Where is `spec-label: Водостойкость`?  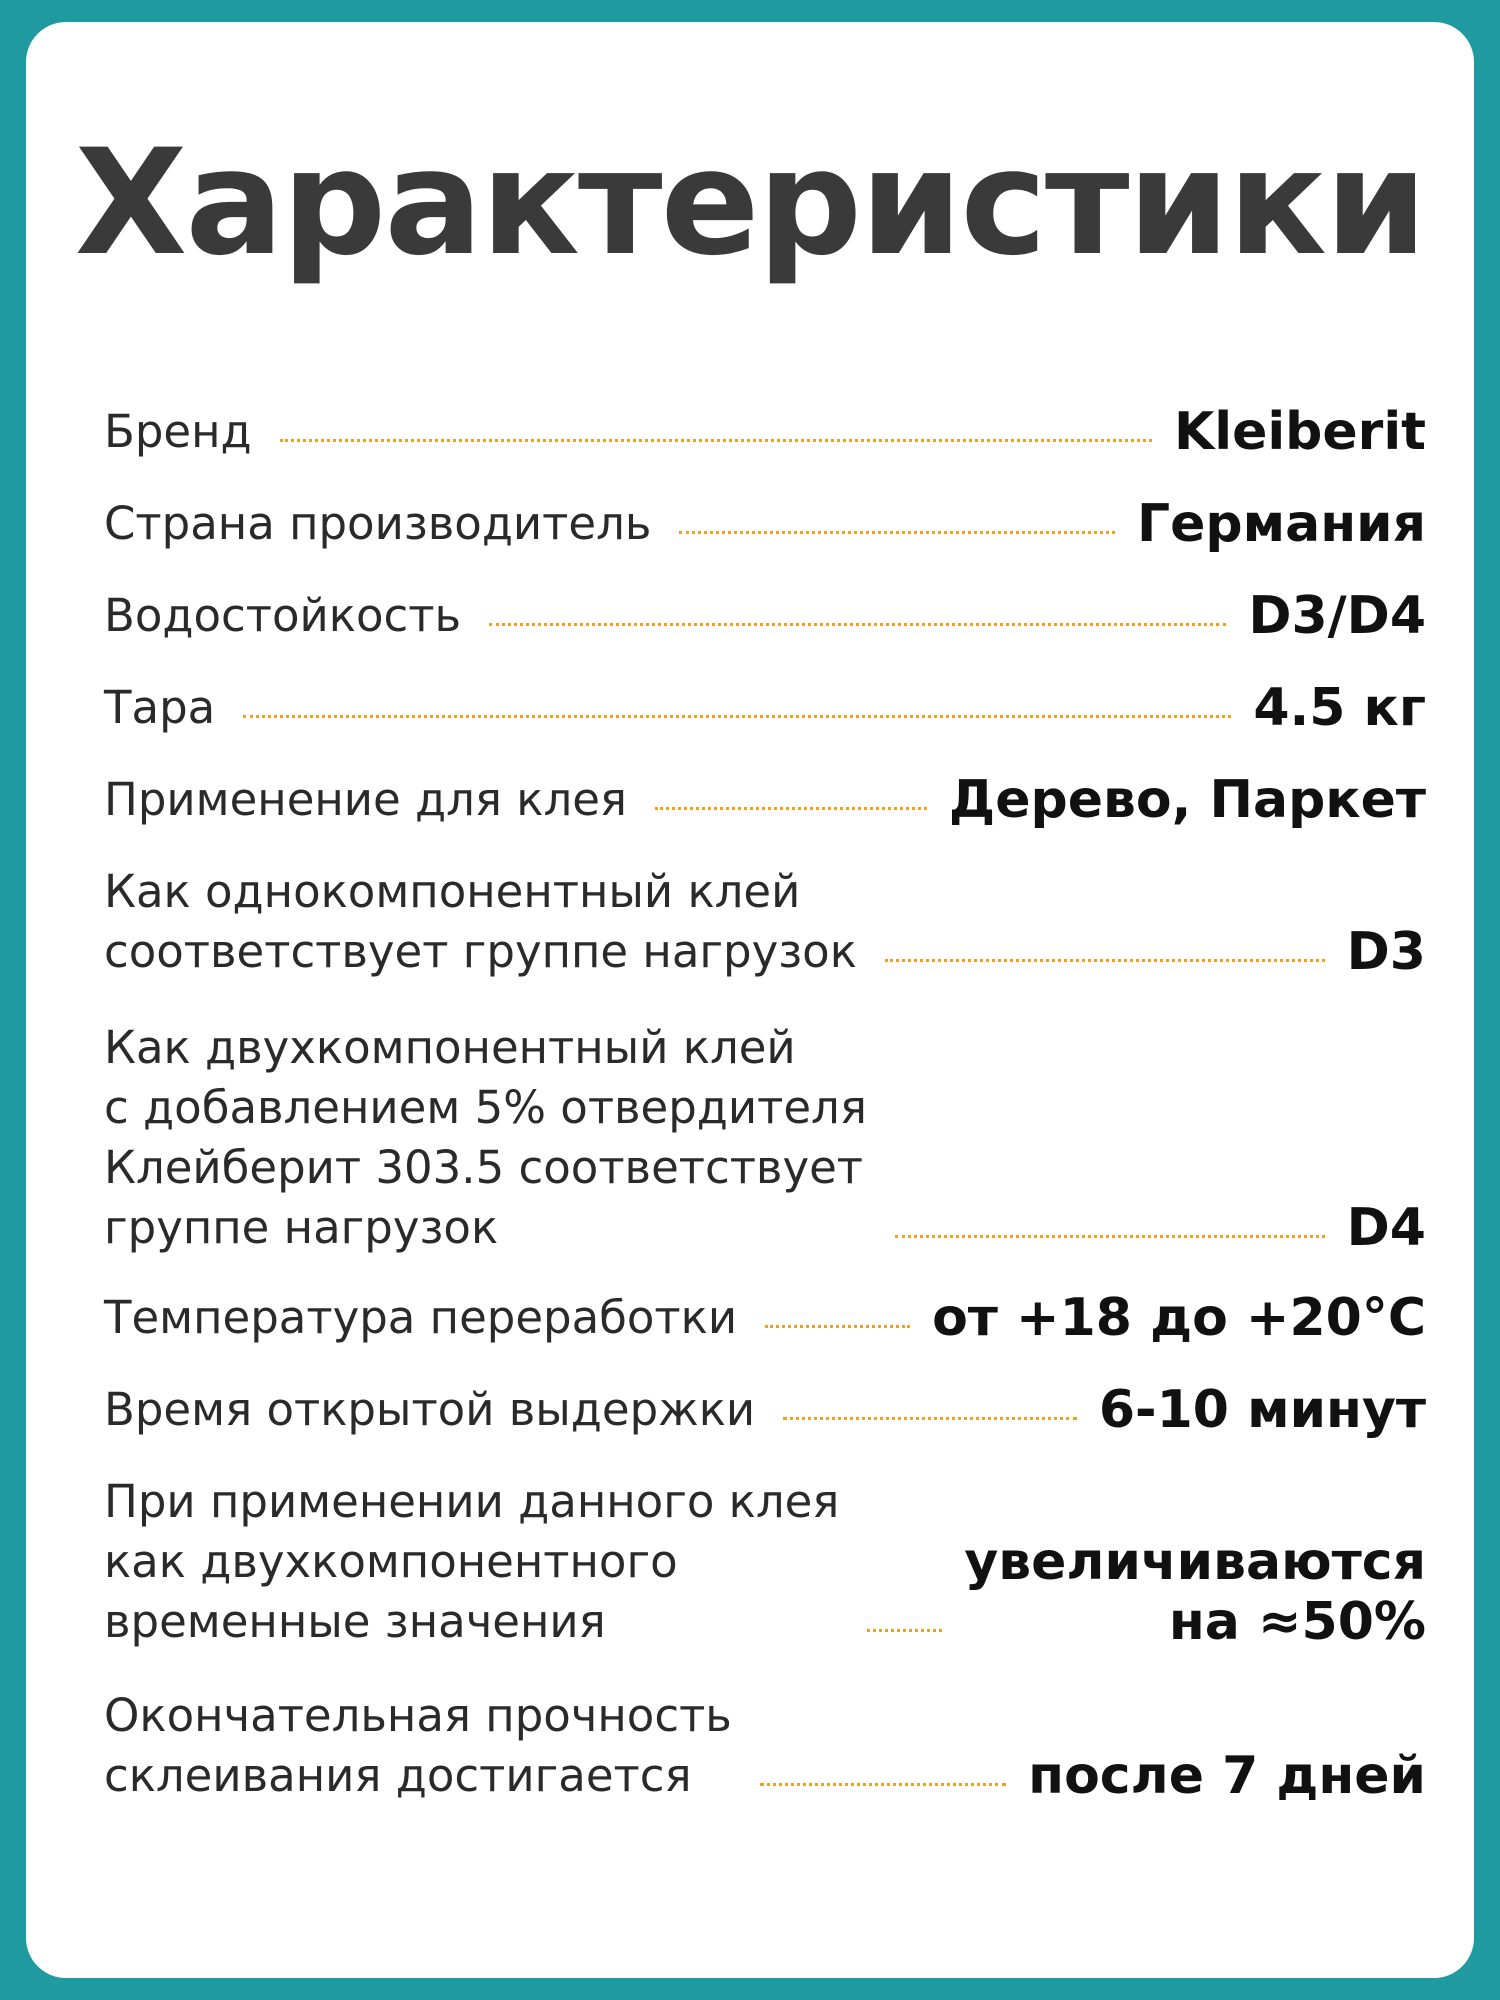
spec-label: Водостойкость is located at coordinates (282, 616).